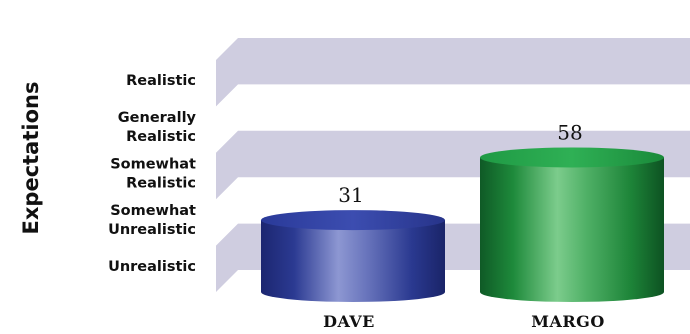 The image size is (690, 334). What do you see at coordinates (161, 81) in the screenshot?
I see `y-tick-label: Realistic` at bounding box center [161, 81].